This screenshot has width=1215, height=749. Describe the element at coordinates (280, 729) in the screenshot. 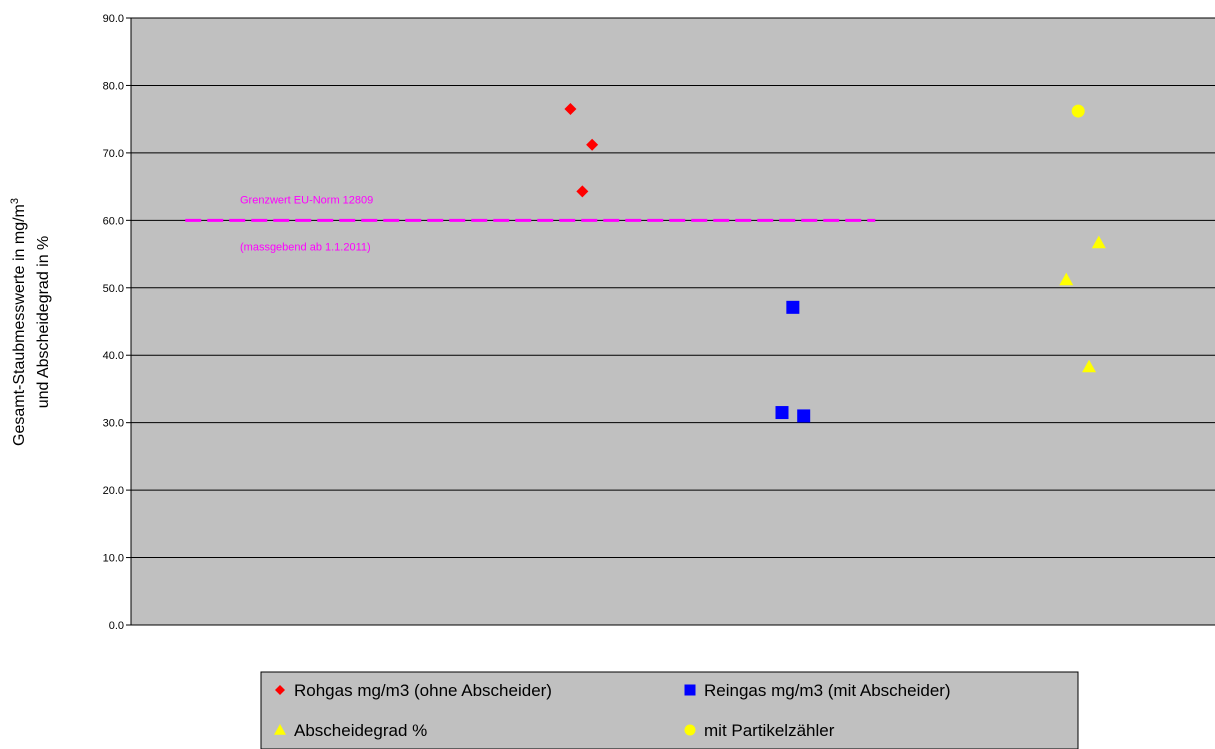

I see `legend-marker-triangle` at that location.